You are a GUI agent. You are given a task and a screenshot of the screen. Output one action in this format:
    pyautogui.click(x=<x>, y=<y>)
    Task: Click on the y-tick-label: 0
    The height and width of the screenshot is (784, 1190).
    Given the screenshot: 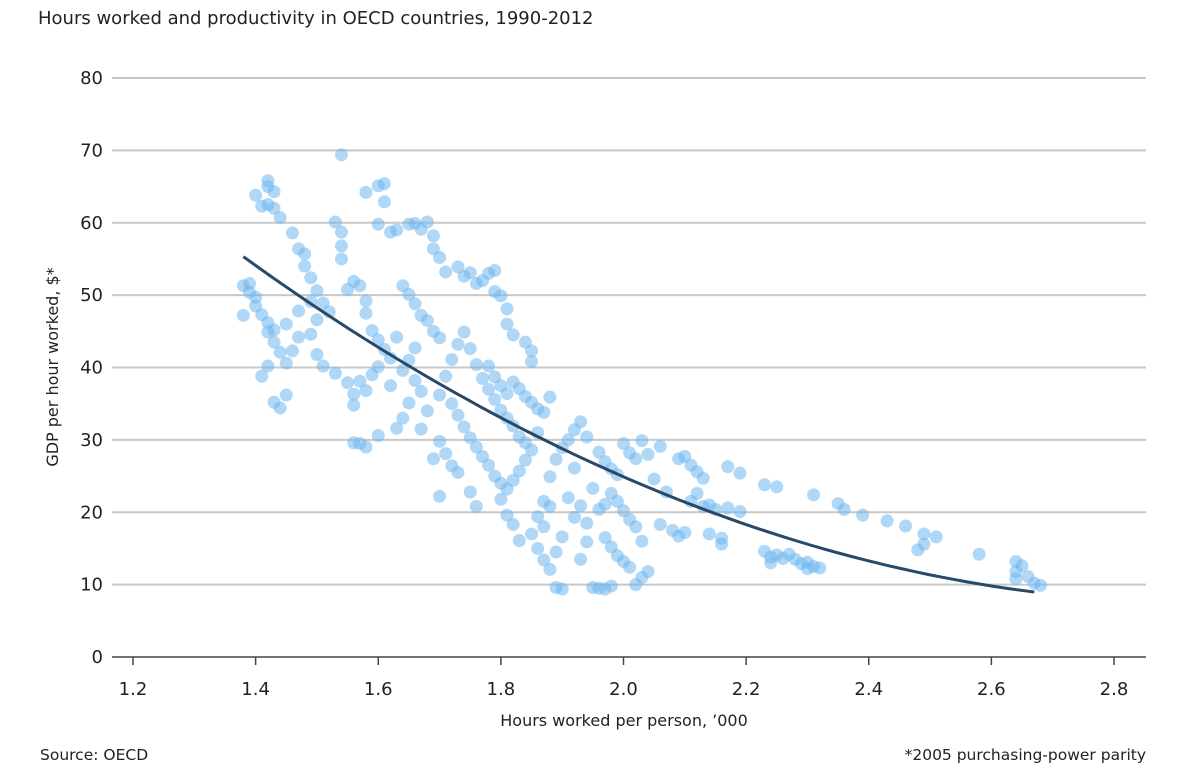 What is the action you would take?
    pyautogui.click(x=97, y=657)
    